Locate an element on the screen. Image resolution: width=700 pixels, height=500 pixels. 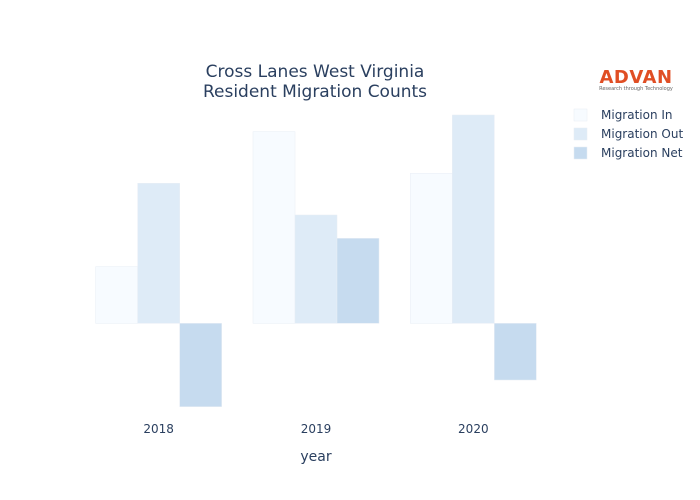
chart-title-line-2: Resident Migration Counts is located at coordinates (315, 92).